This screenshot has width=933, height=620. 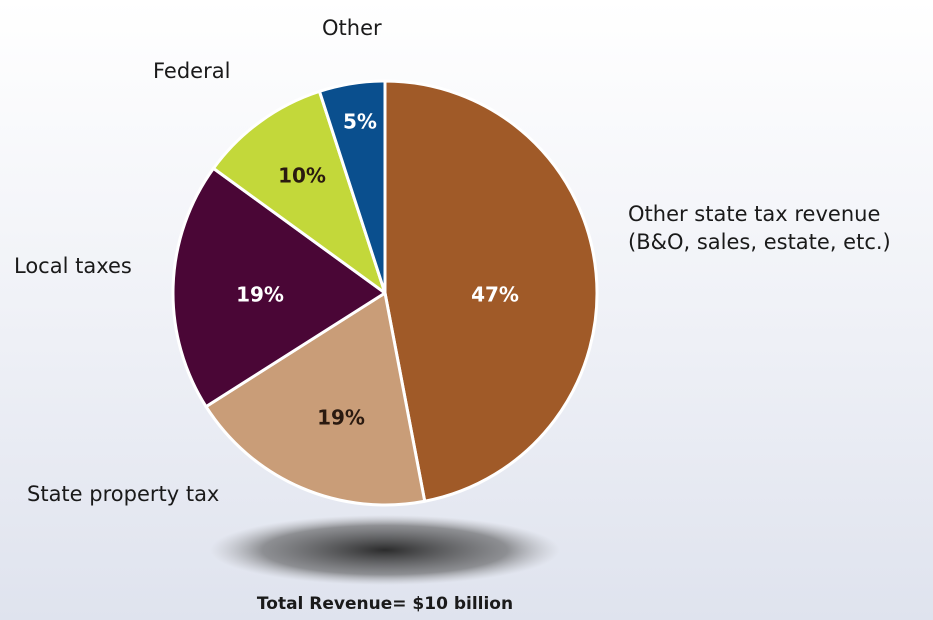 What do you see at coordinates (302, 176) in the screenshot?
I see `value-label: 10%` at bounding box center [302, 176].